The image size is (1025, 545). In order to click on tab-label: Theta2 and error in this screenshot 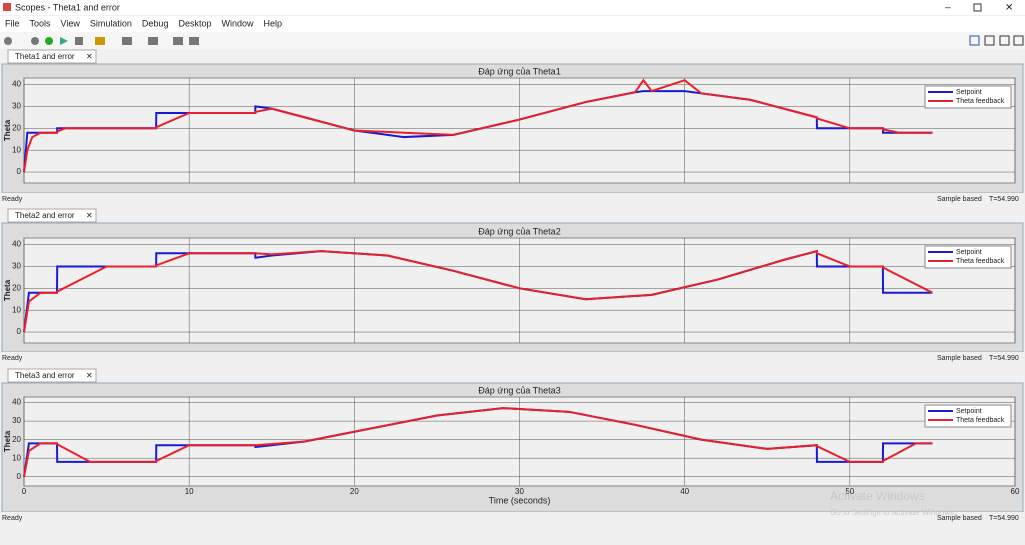, I will do `click(45, 215)`.